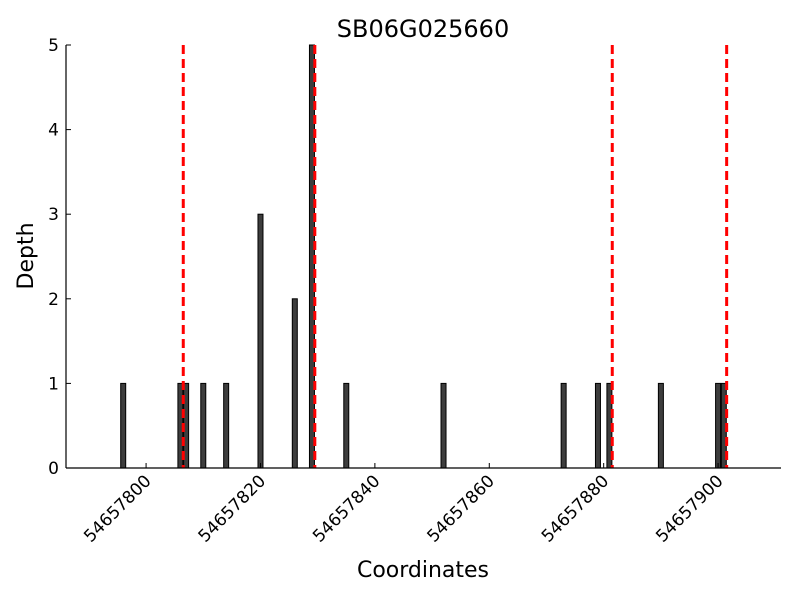 This screenshot has width=800, height=600. What do you see at coordinates (53, 46) in the screenshot?
I see `y-tick-label-5: 5` at bounding box center [53, 46].